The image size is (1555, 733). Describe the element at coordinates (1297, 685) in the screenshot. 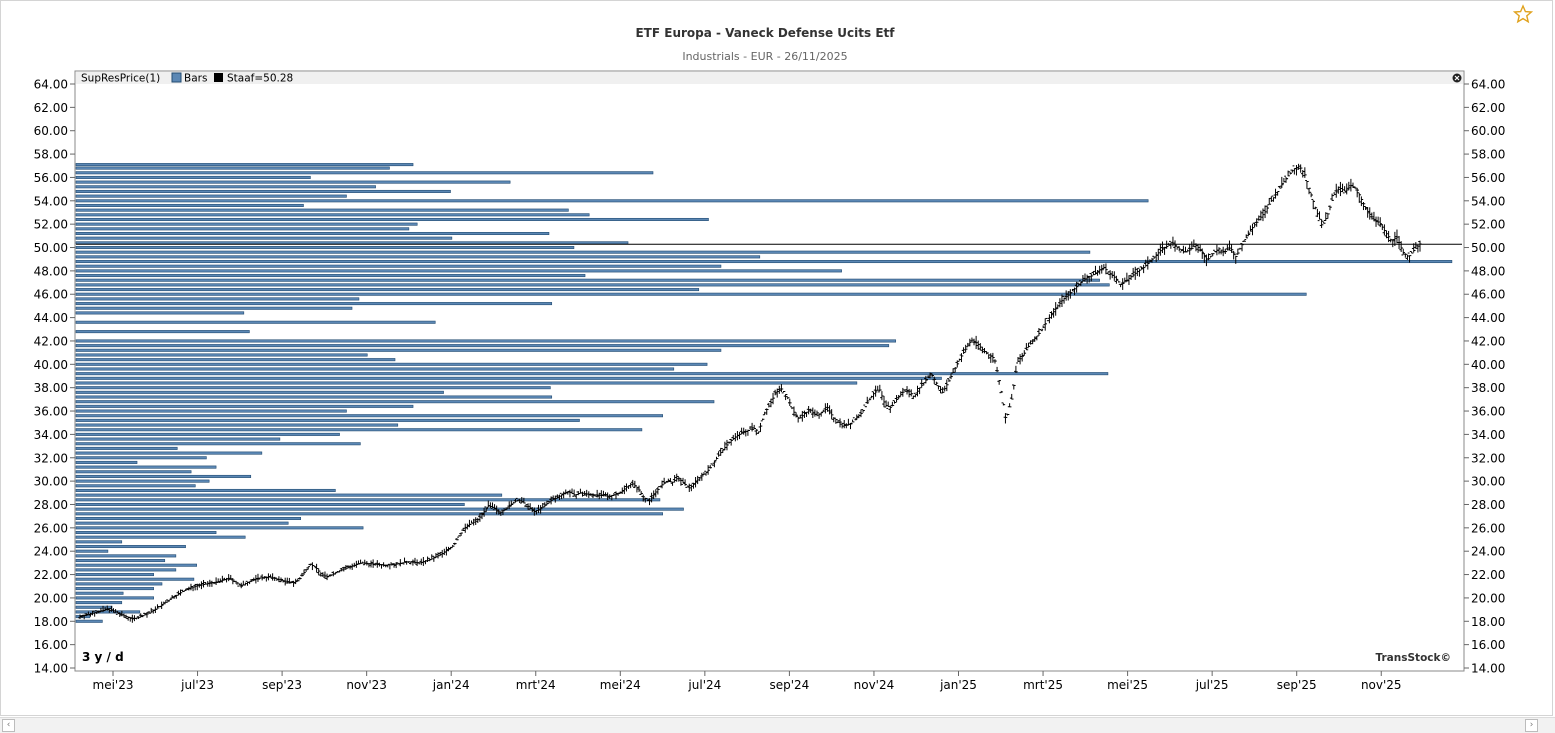

I see `x-tick-label: sep'25` at that location.